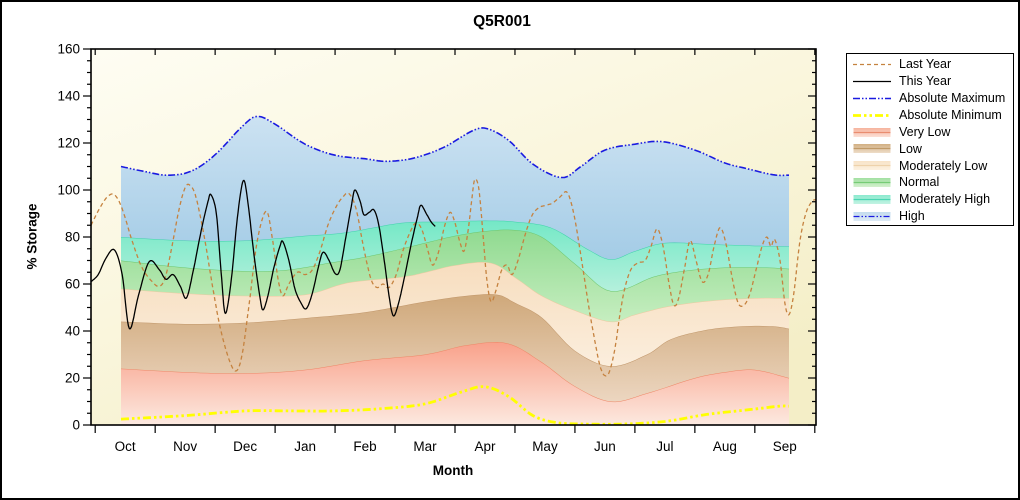 The height and width of the screenshot is (500, 1020). What do you see at coordinates (872, 98) in the screenshot?
I see `legend-swatch-absolute-maximum` at bounding box center [872, 98].